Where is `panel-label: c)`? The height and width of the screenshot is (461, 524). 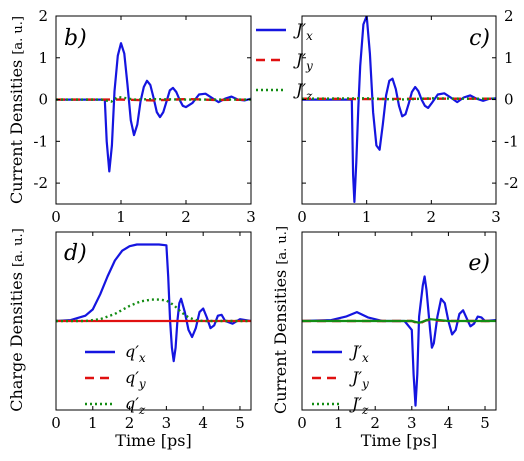
panel-label: c) is located at coordinates (479, 38).